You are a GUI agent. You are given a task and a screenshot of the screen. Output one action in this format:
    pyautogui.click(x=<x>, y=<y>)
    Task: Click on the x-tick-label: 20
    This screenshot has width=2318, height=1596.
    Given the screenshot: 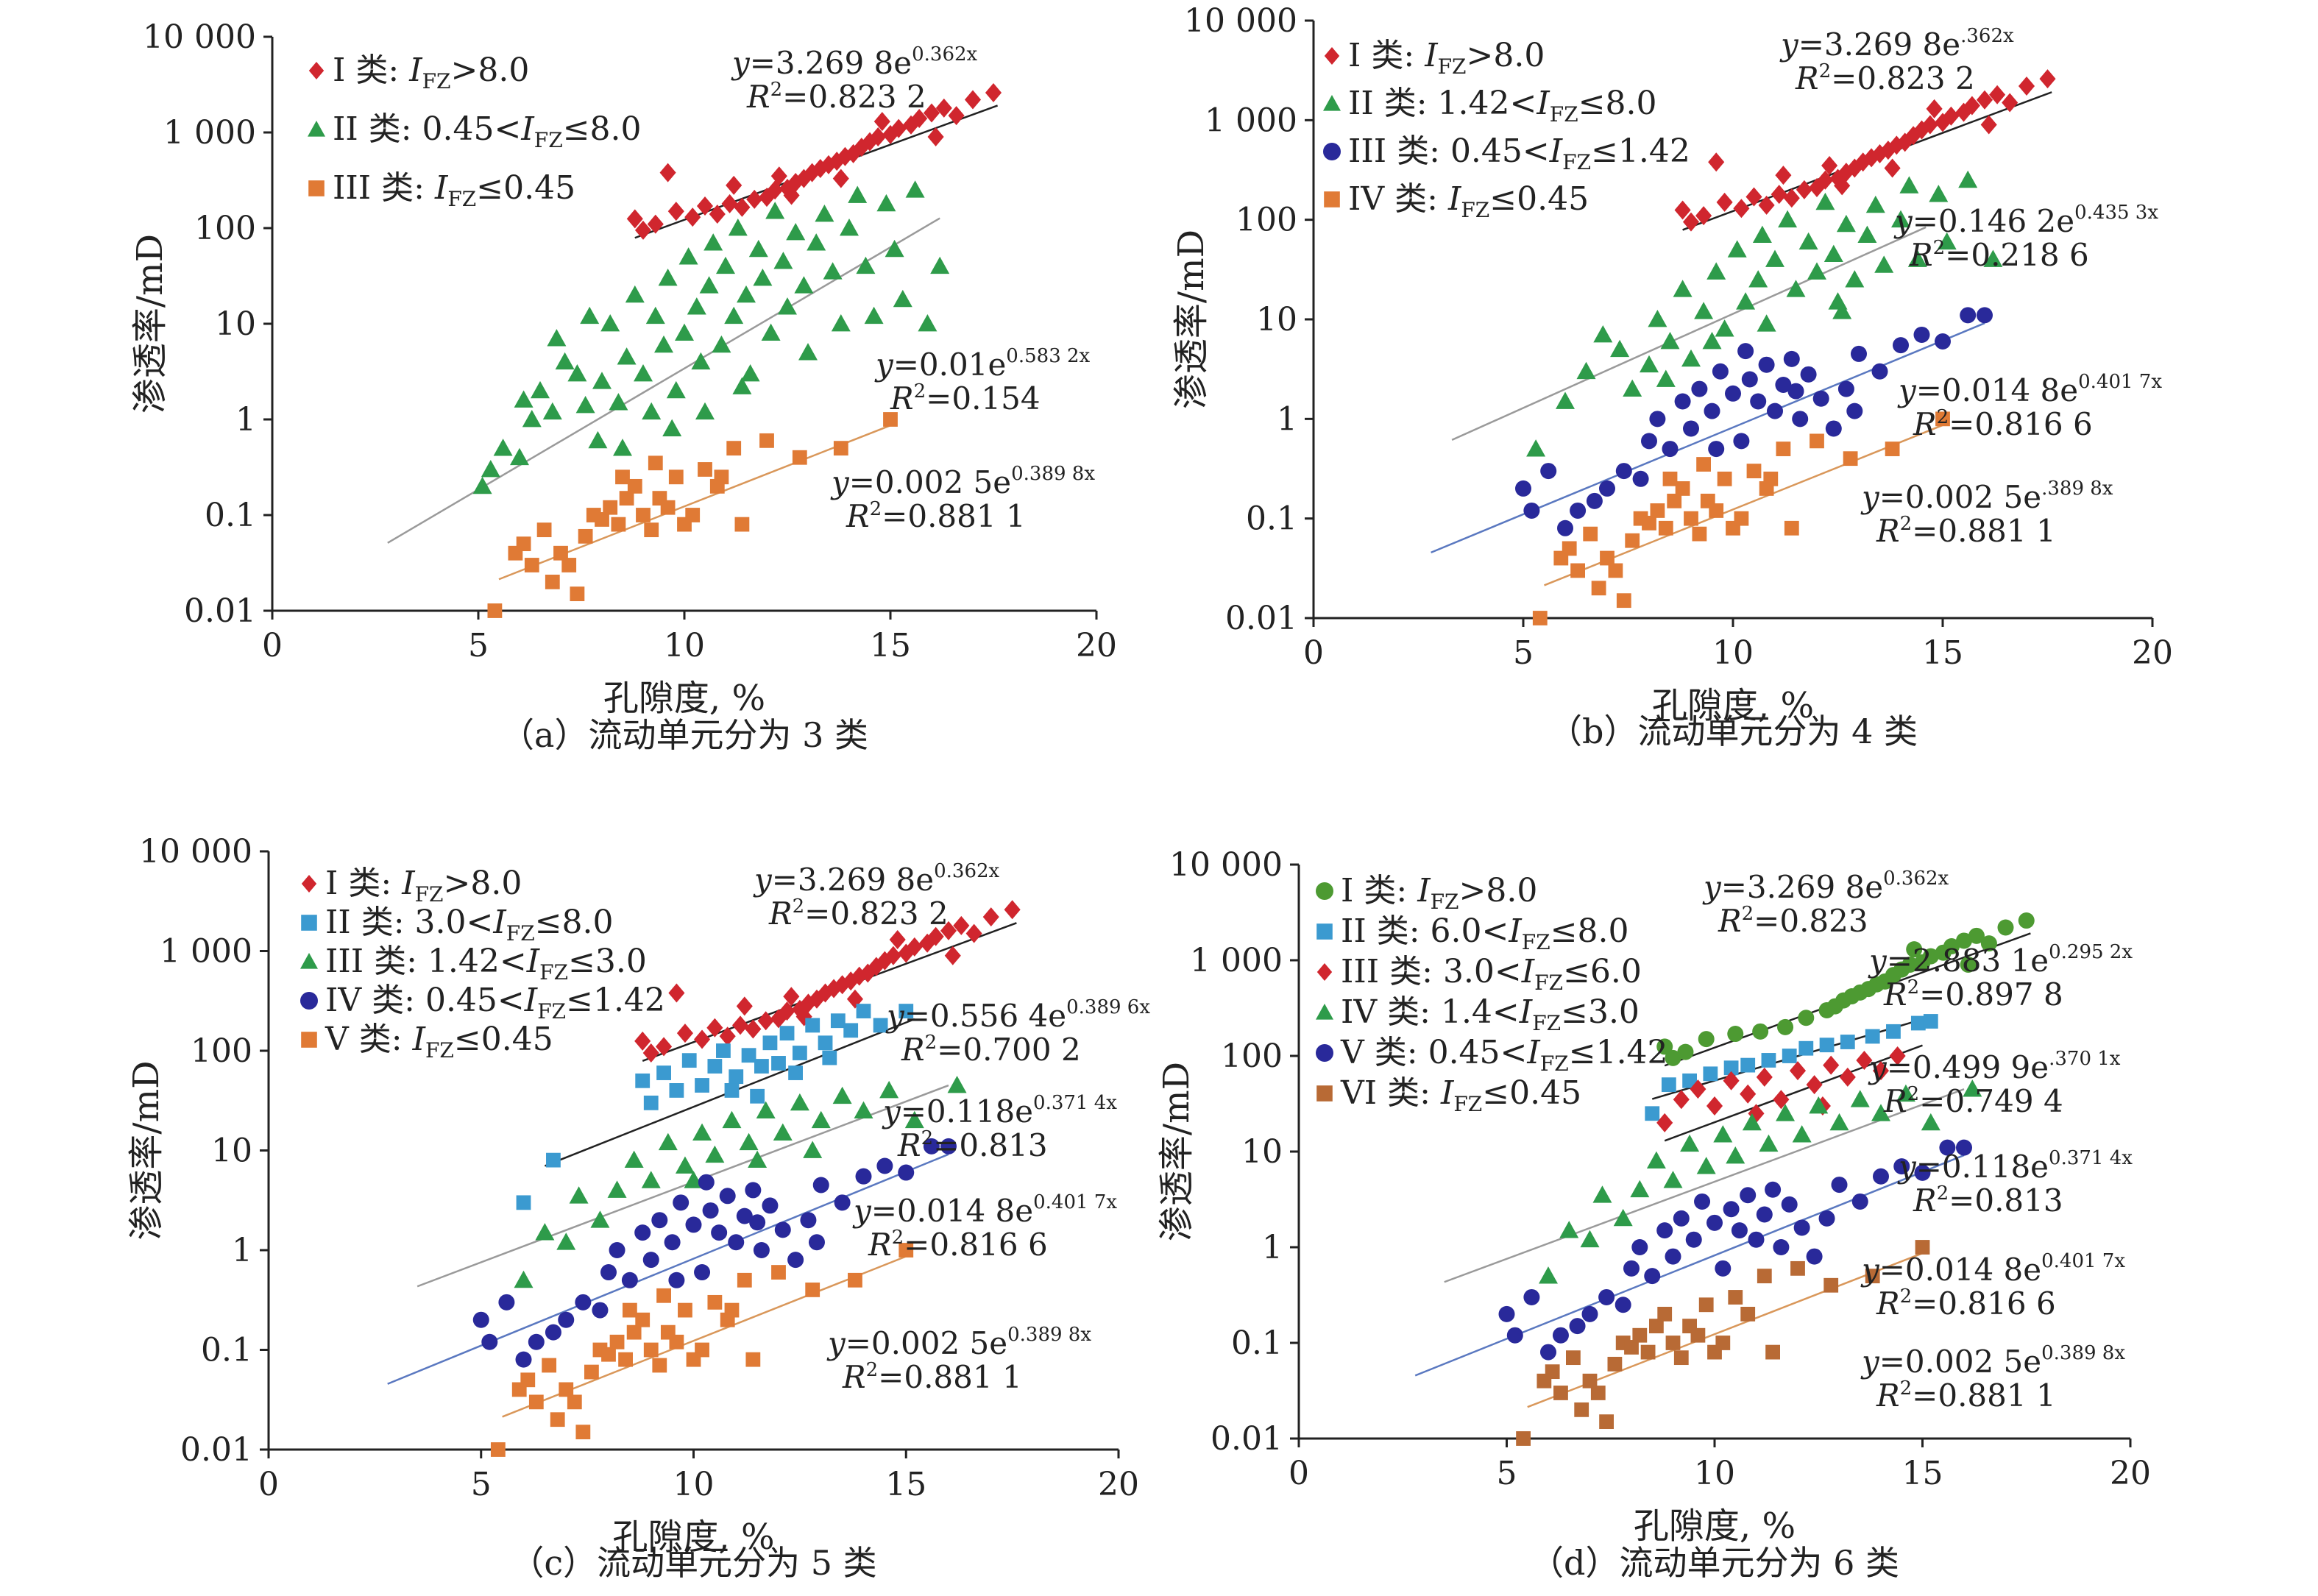 What is the action you would take?
    pyautogui.click(x=1096, y=645)
    